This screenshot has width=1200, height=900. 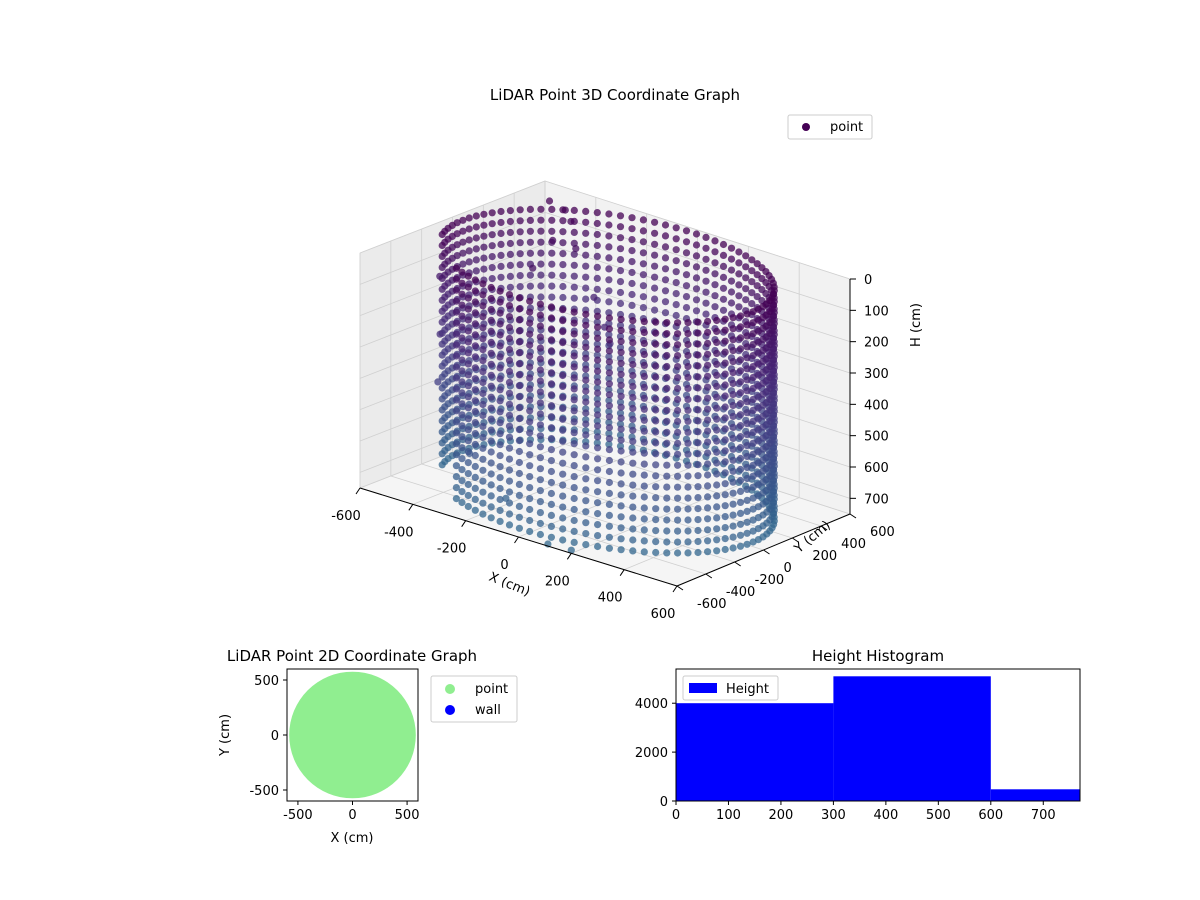 What do you see at coordinates (651, 704) in the screenshot?
I see `y-tick-label-hist: 4000` at bounding box center [651, 704].